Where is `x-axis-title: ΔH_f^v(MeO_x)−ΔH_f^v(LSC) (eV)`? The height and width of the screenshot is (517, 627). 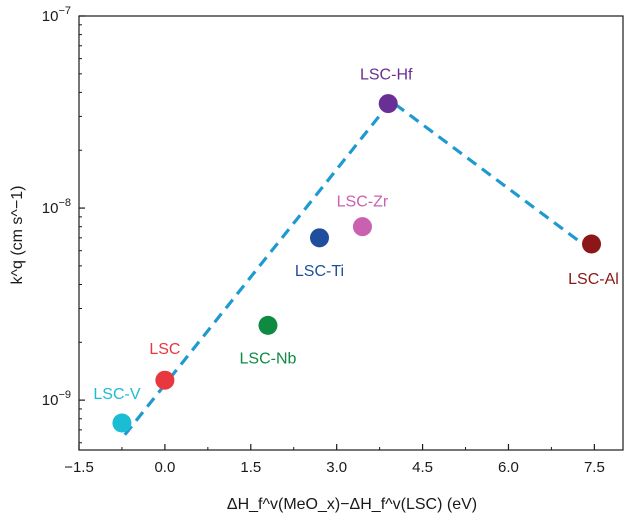
x-axis-title: ΔH_f^v(MeO_x)−ΔH_f^v(LSC) (eV) is located at coordinates (352, 504).